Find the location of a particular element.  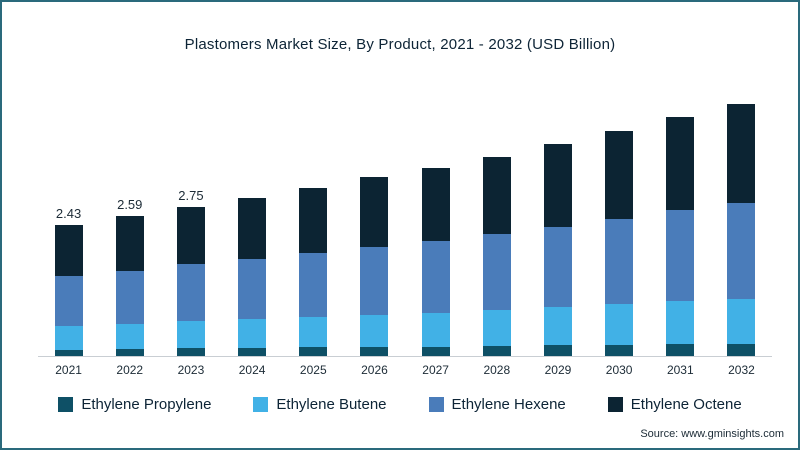

bar-group: 2.75 is located at coordinates (190, 221).